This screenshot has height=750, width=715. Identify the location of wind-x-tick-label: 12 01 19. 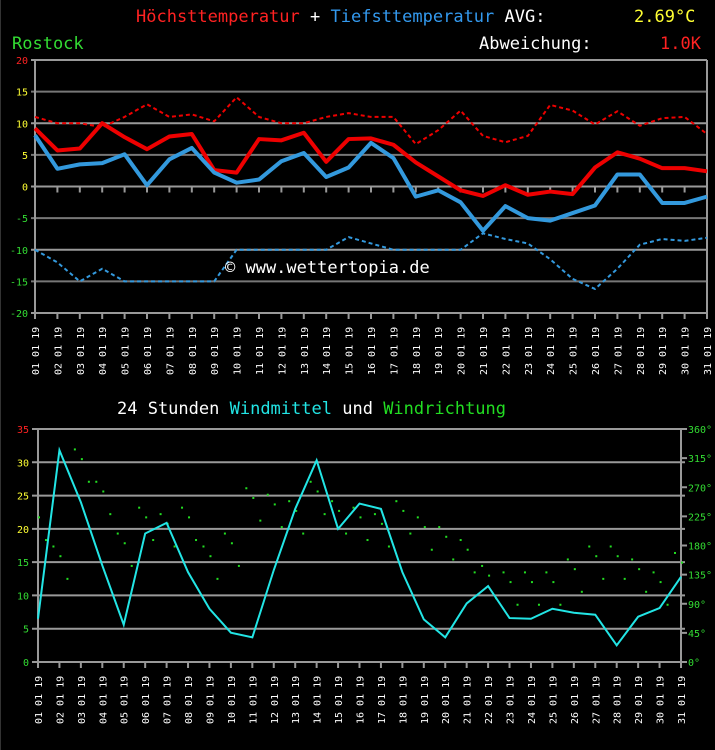
(275, 700).